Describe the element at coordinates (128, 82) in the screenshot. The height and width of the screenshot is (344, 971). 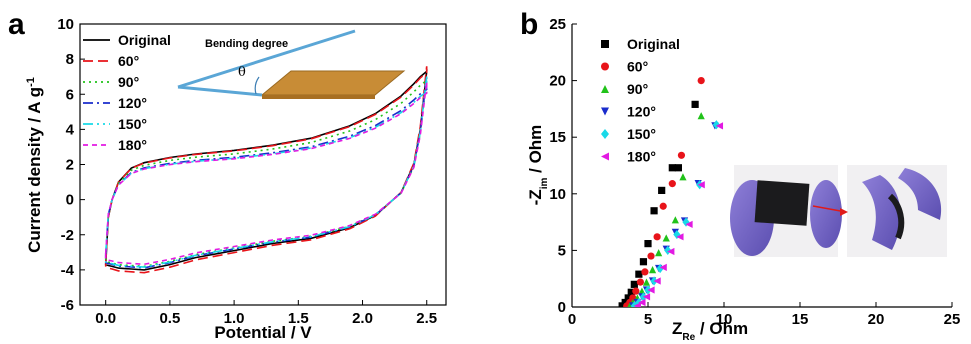
I see `panel-a-legend-label: 90°` at that location.